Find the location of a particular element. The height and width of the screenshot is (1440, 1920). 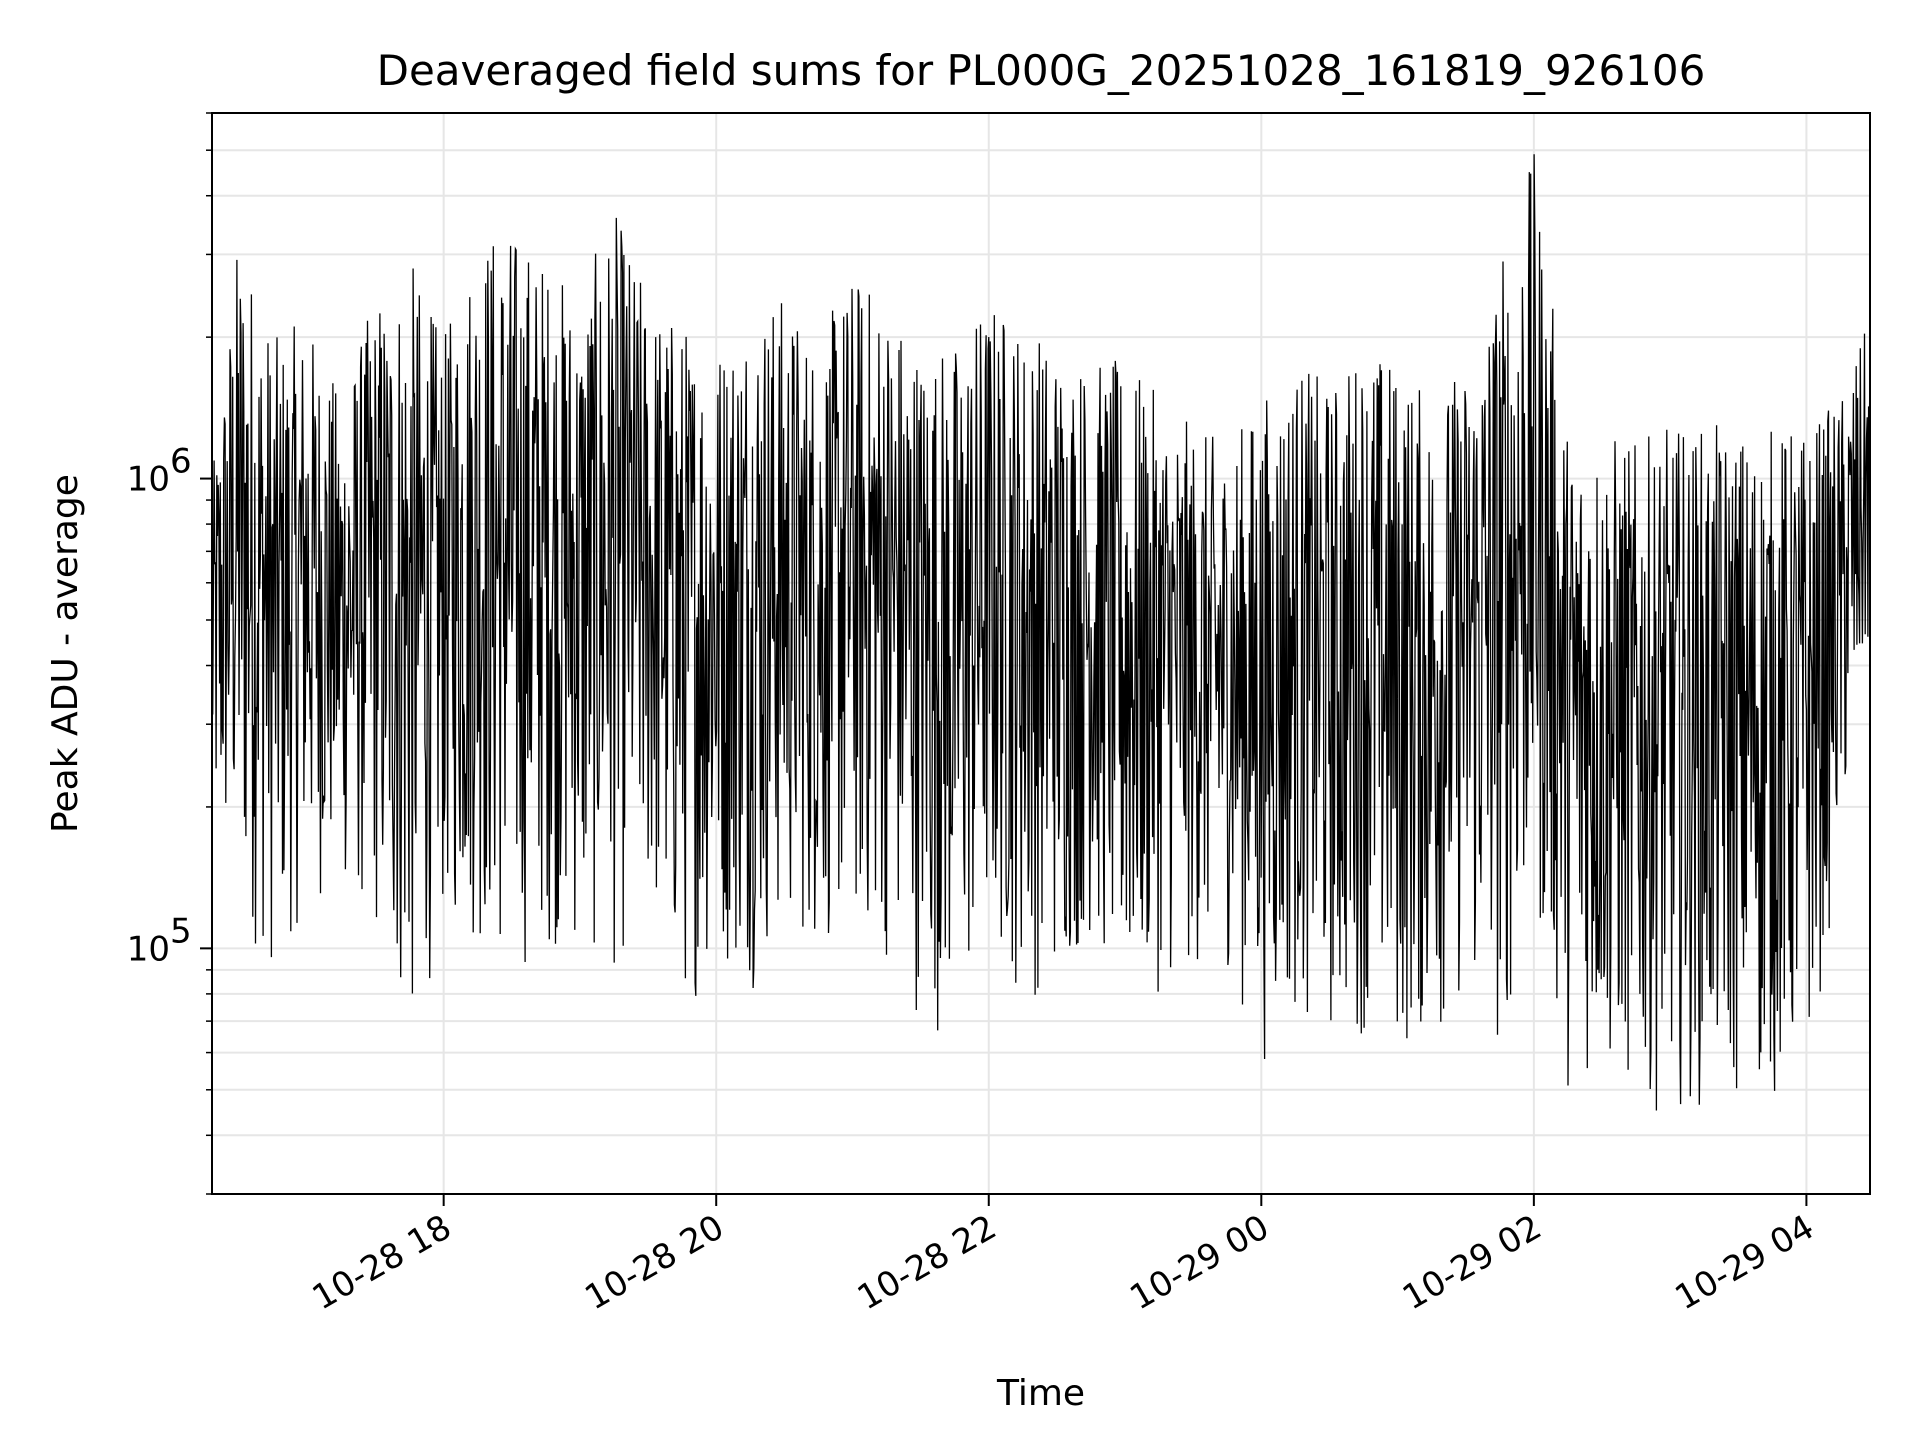

x-tick-label: 10-29 02 is located at coordinates (1472, 1262).